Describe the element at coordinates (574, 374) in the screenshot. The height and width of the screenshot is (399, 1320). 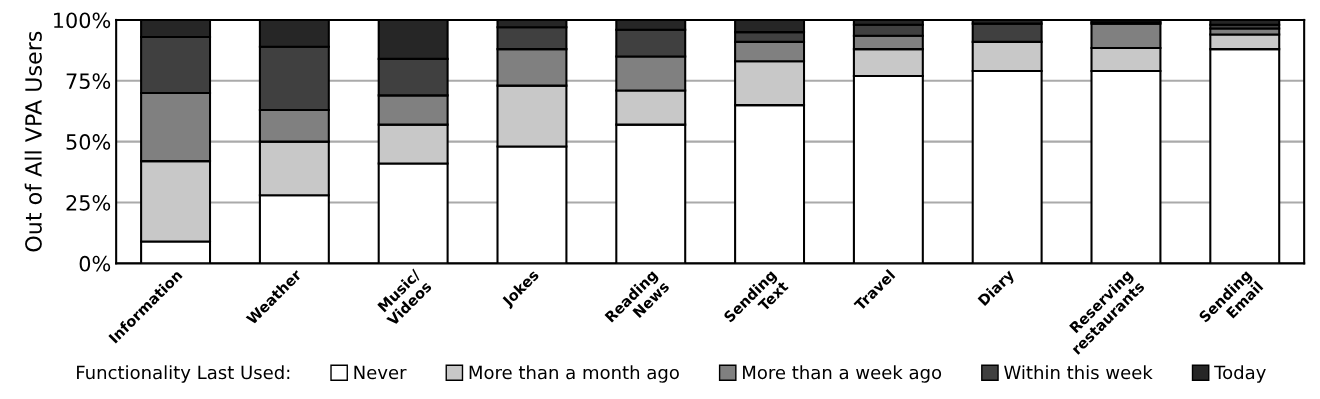
I see `legend-label: More than a month ago` at that location.